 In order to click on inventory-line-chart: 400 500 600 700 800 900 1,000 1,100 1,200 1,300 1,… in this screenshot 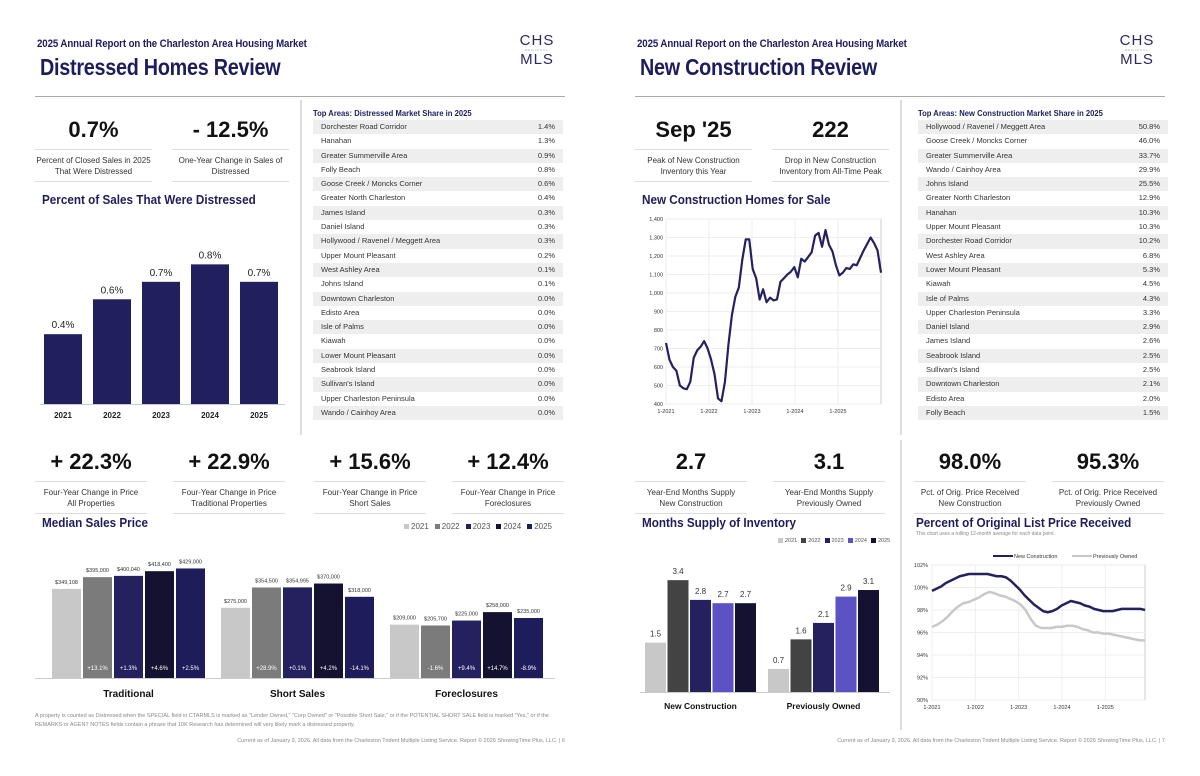, I will do `click(766, 316)`.